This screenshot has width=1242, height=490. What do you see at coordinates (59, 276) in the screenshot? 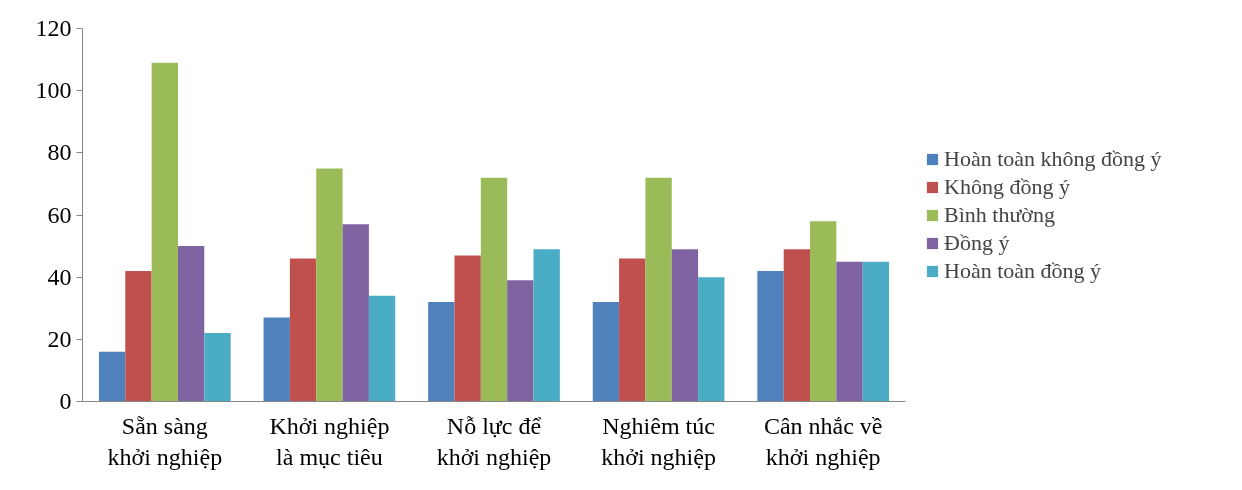
I see `y-tick-label: 40` at bounding box center [59, 276].